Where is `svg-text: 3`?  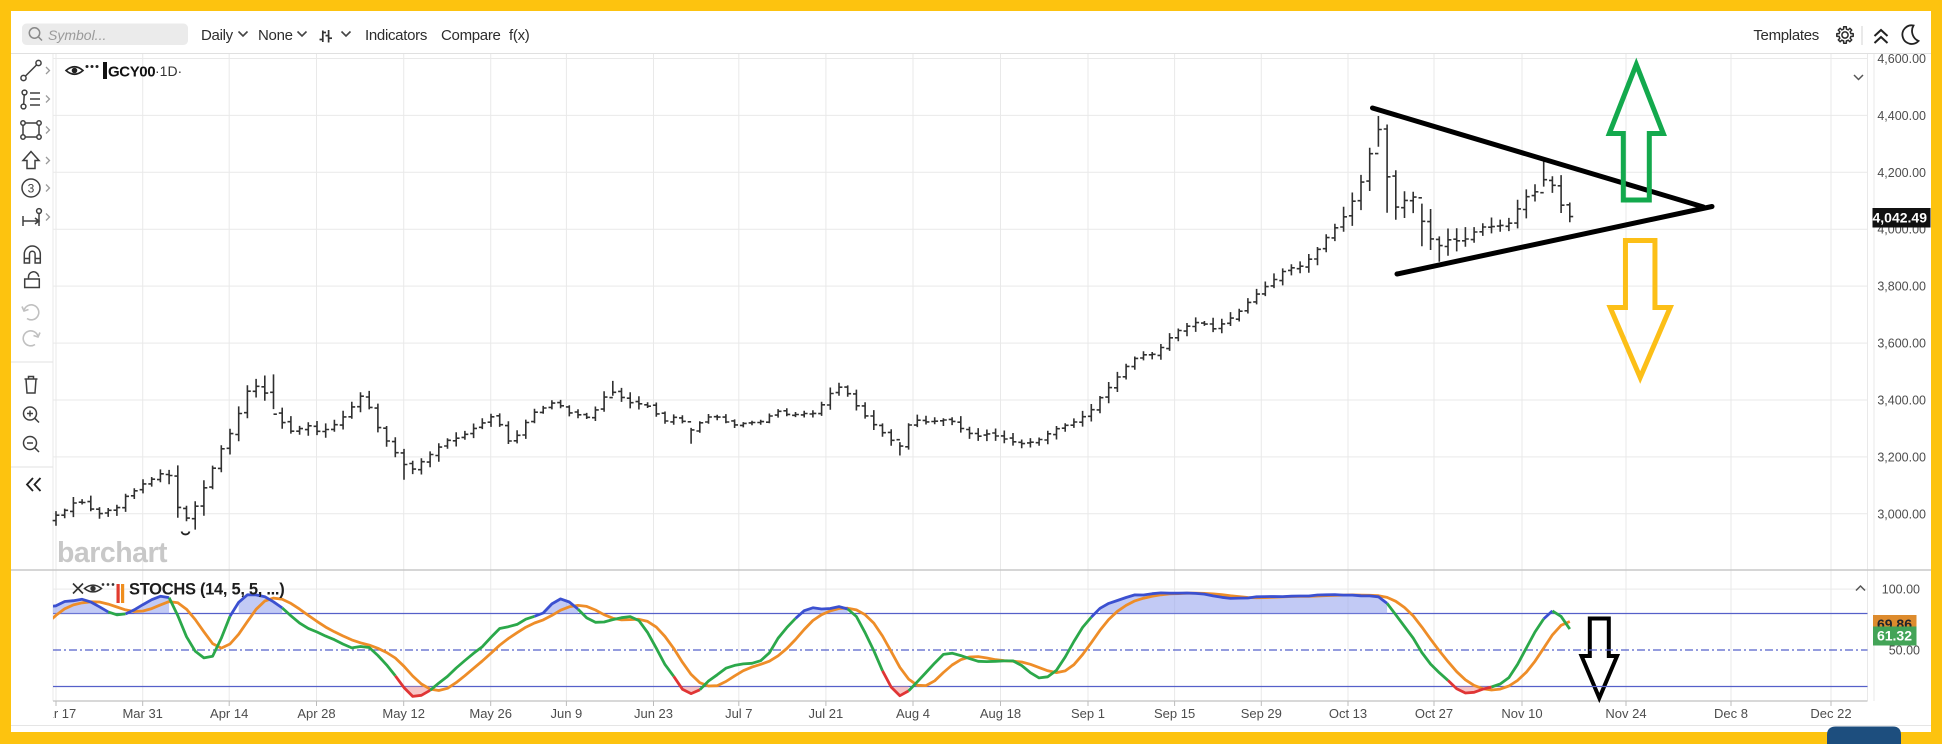 svg-text: 3 is located at coordinates (31, 189).